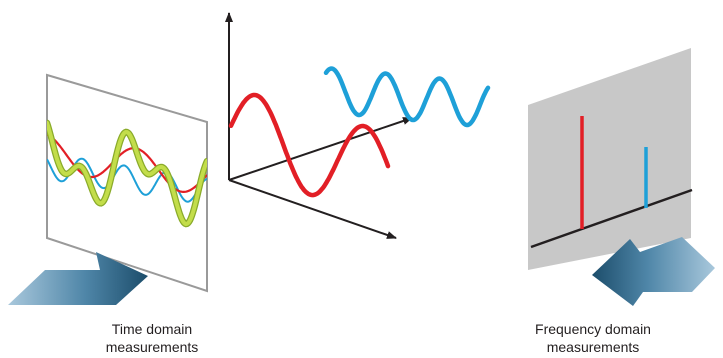 The height and width of the screenshot is (358, 723). What do you see at coordinates (611, 218) in the screenshot?
I see `frequency-baseline` at bounding box center [611, 218].